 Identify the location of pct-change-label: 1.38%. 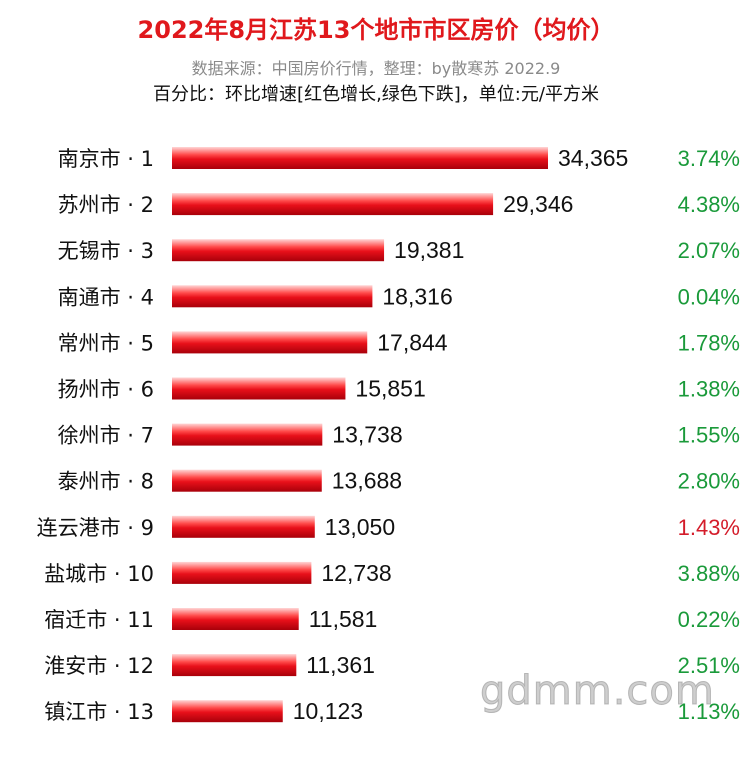
(709, 389).